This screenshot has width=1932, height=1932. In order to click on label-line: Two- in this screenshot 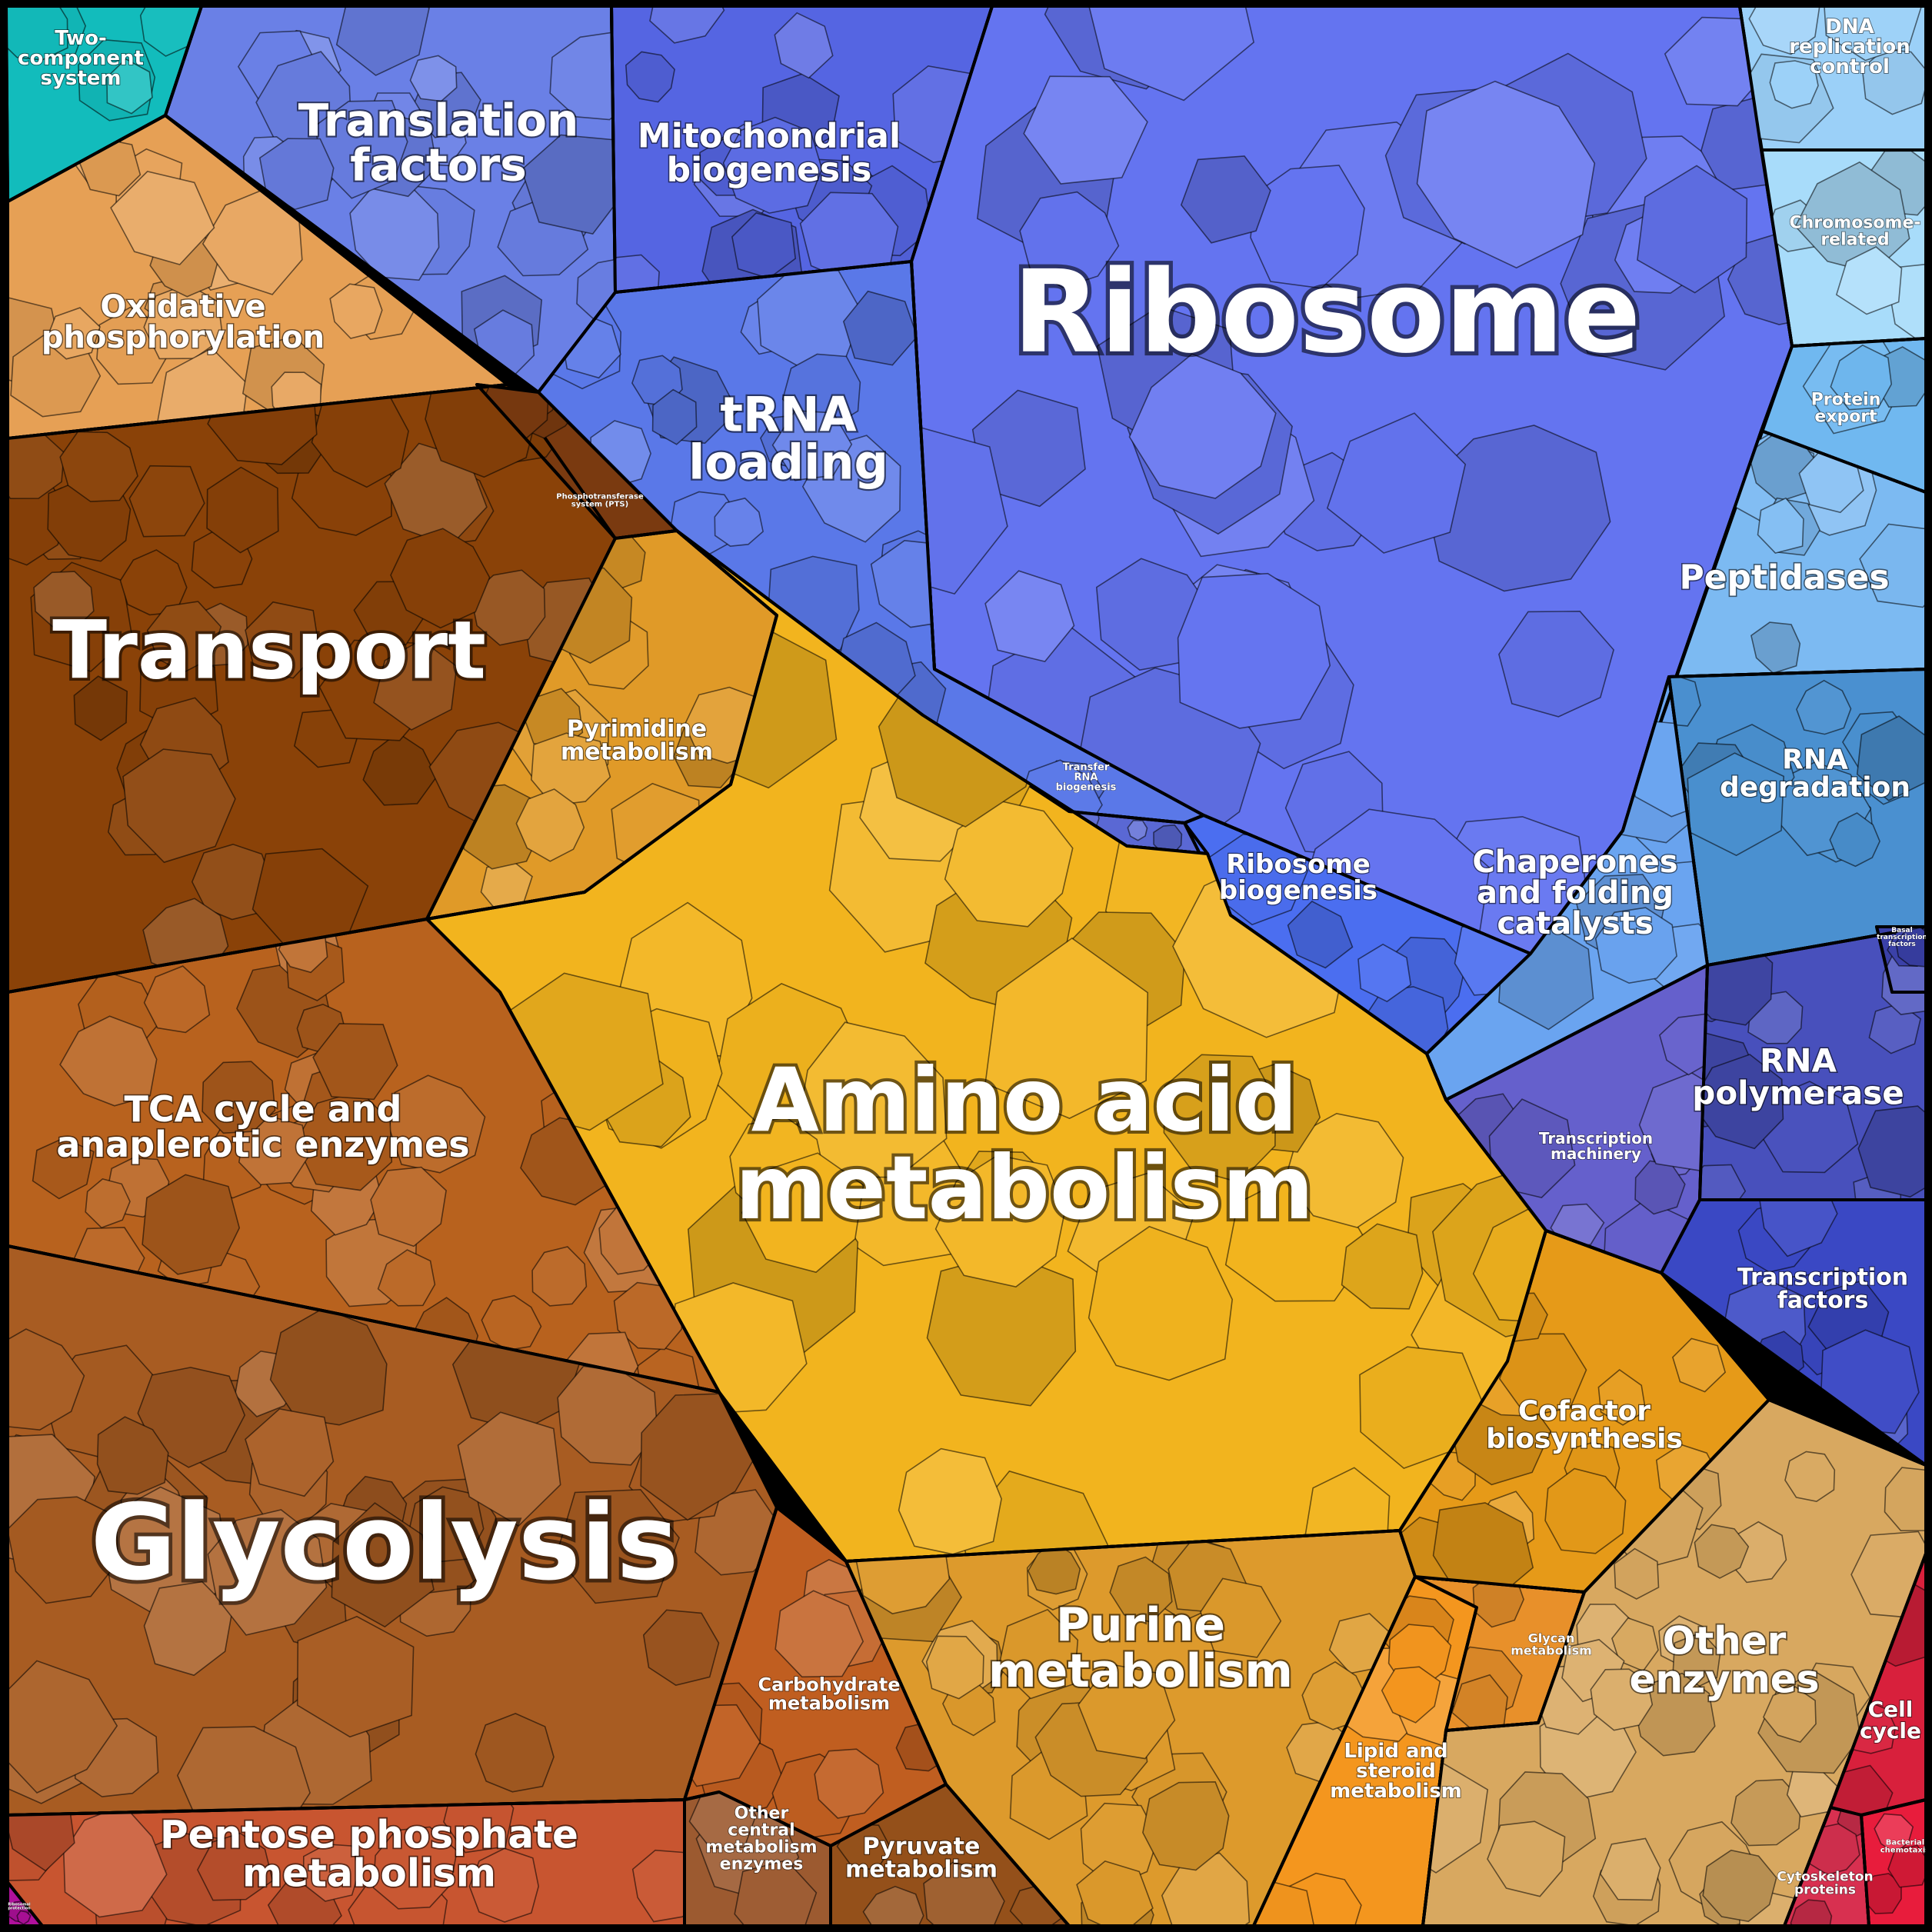, I will do `click(81, 38)`.